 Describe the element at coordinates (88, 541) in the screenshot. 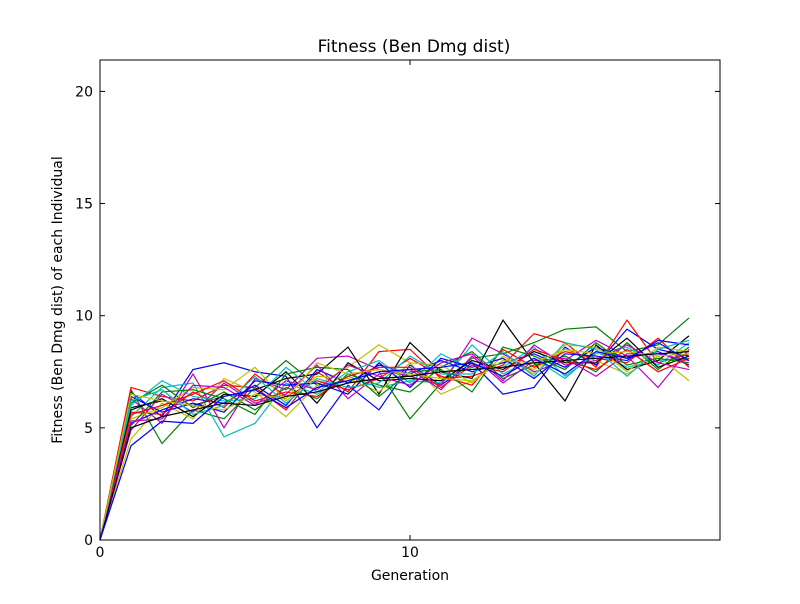

I see `y-tick-label: 0` at that location.